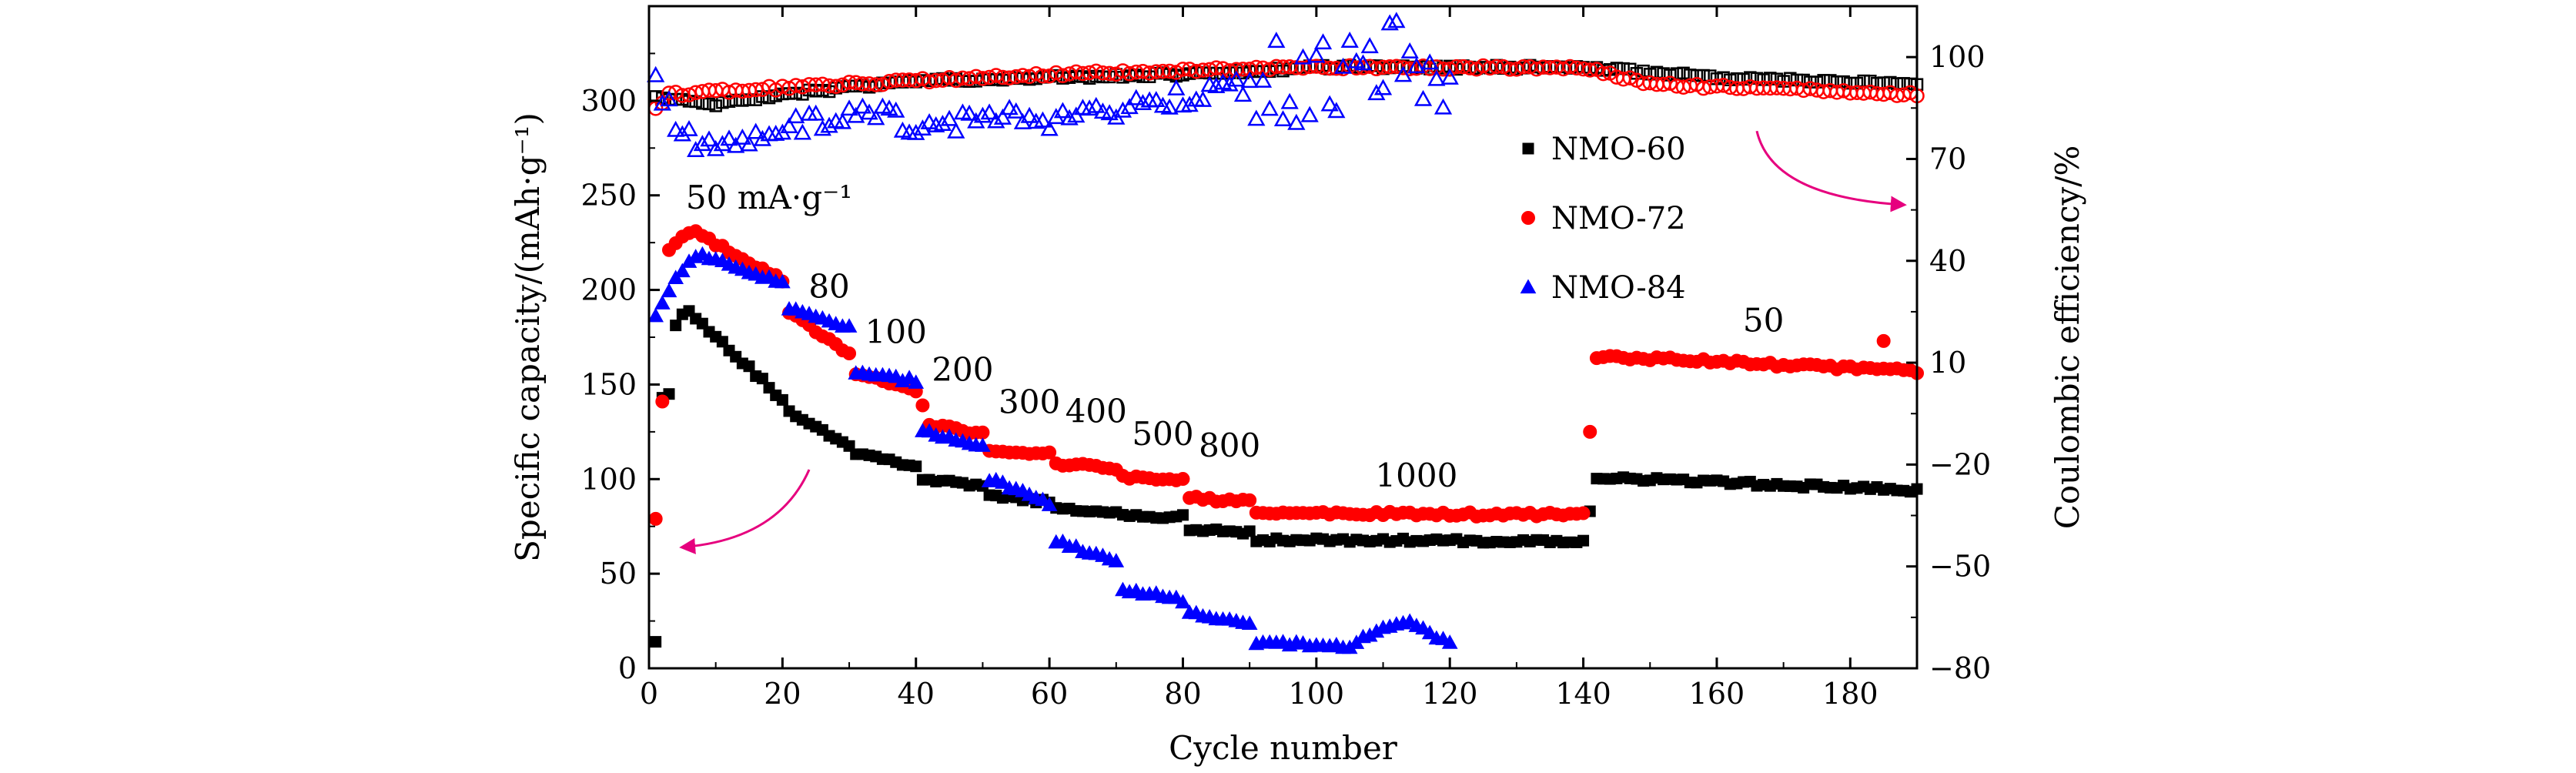  Describe the element at coordinates (1603, 219) in the screenshot. I see `legend: NMO-60 NMO-72 NMO-84` at that location.